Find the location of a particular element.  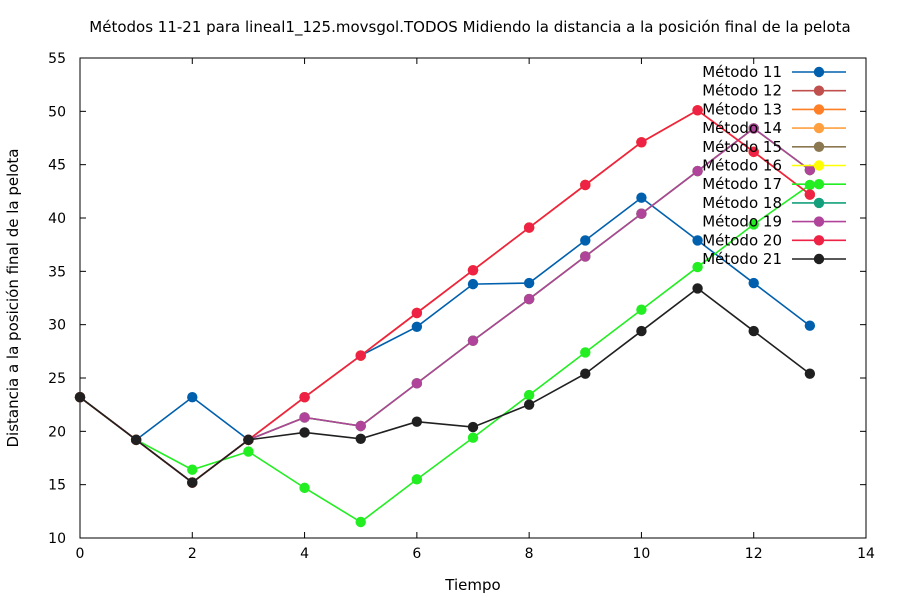

legend-entry: Método 14 is located at coordinates (774, 128).